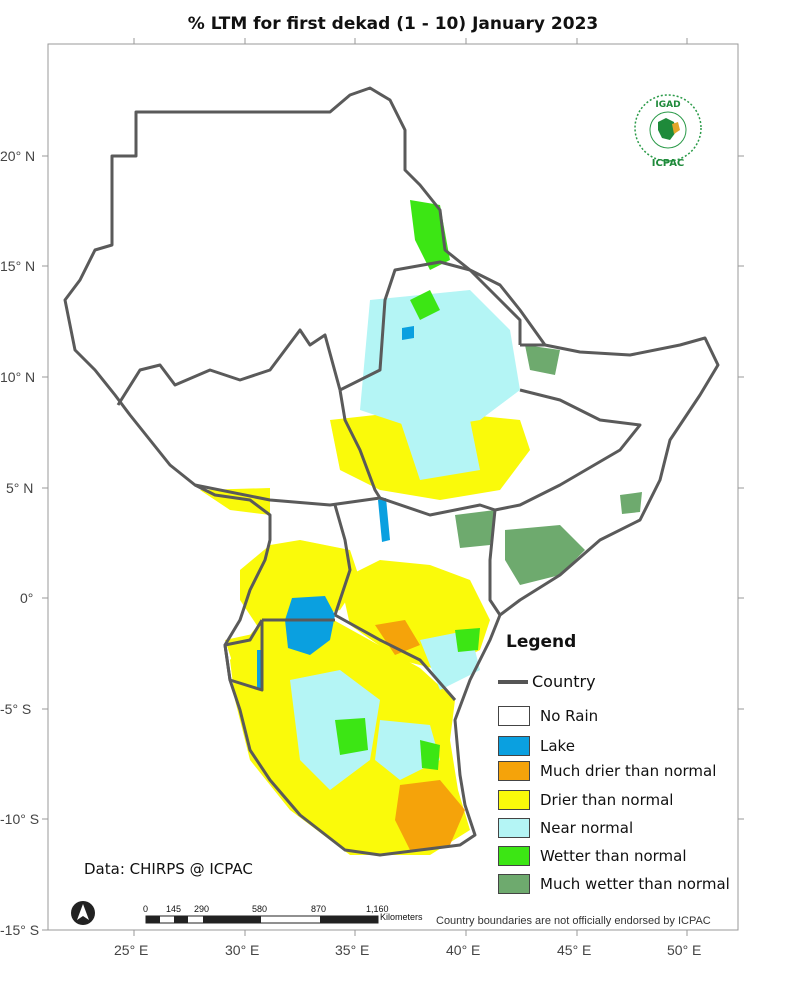 The width and height of the screenshot is (786, 981). Describe the element at coordinates (352, 950) in the screenshot. I see `lon-tick: 35° E` at that location.